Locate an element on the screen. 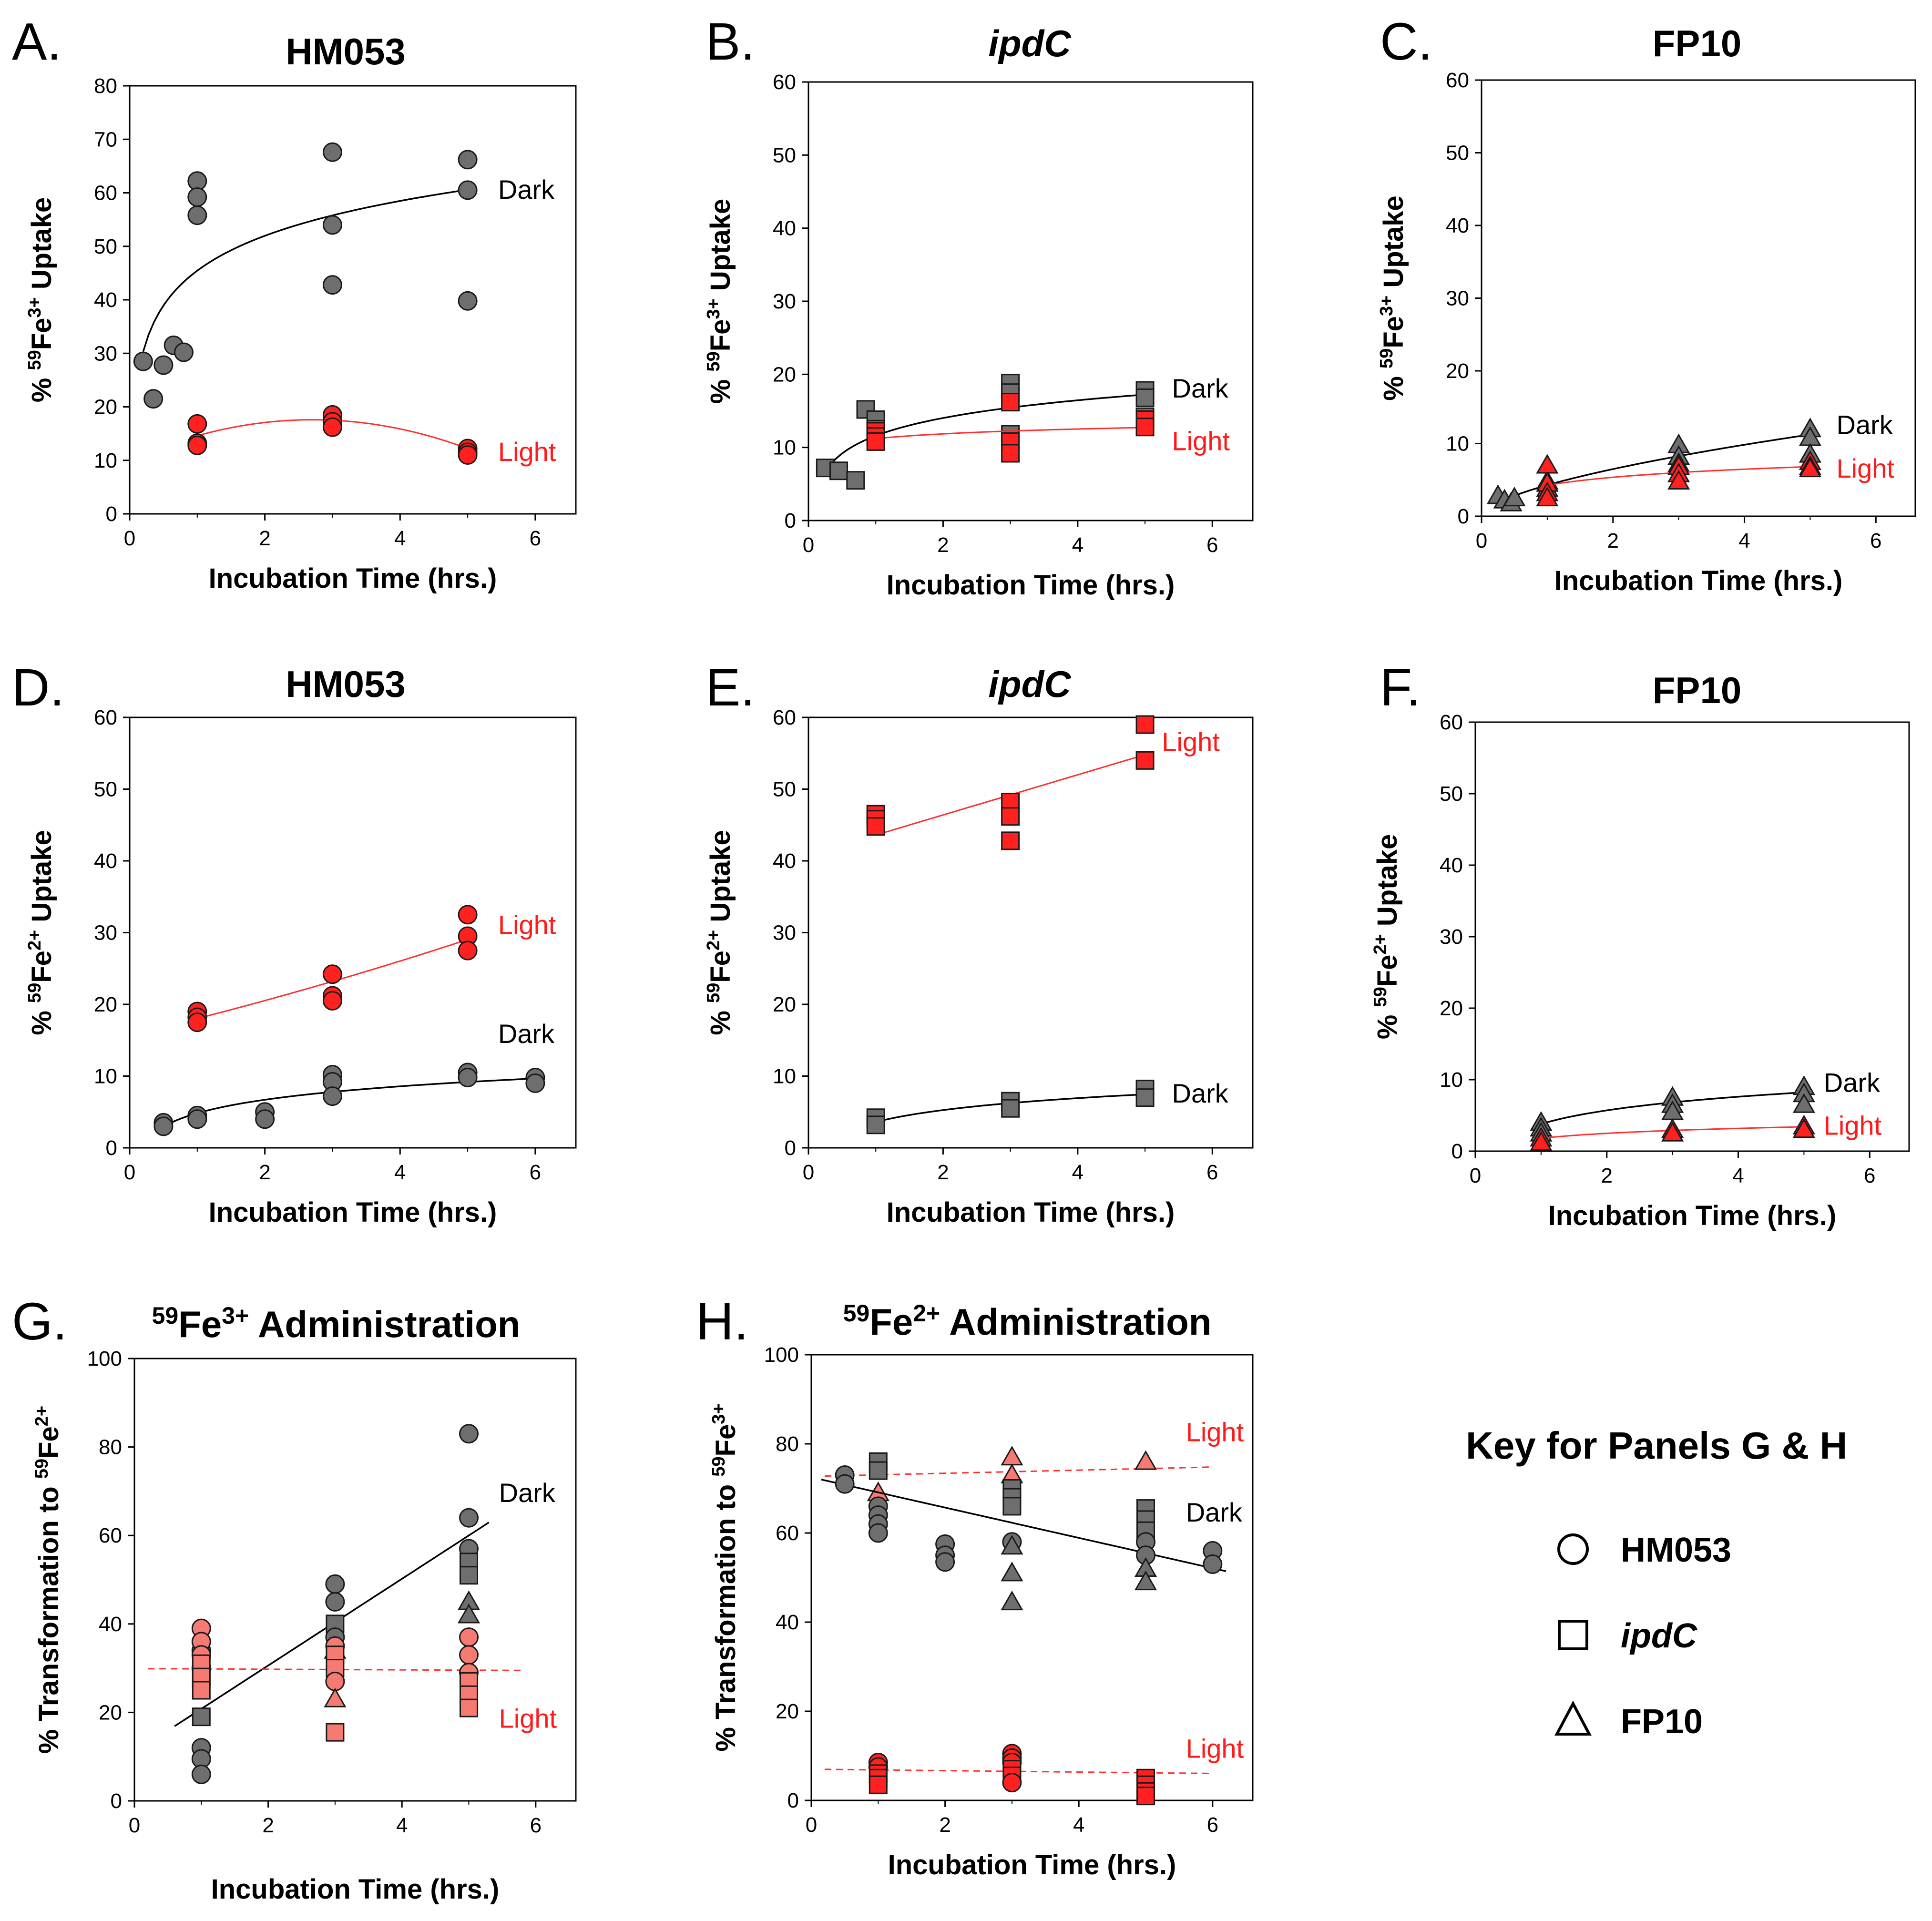 This screenshot has width=1932, height=1921. panel-title: FP10 is located at coordinates (1697, 690).